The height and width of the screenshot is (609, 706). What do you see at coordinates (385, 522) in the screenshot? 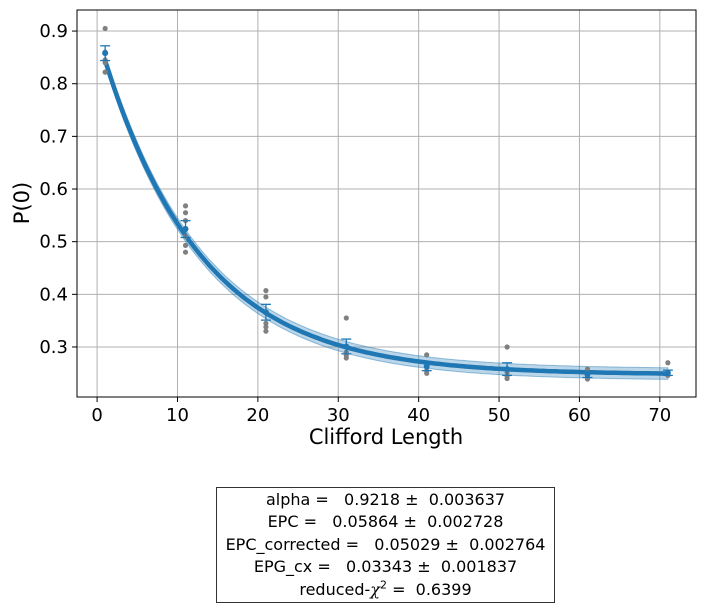
I see `result-epc: EPC = 0.05864 ± 0.002728` at bounding box center [385, 522].